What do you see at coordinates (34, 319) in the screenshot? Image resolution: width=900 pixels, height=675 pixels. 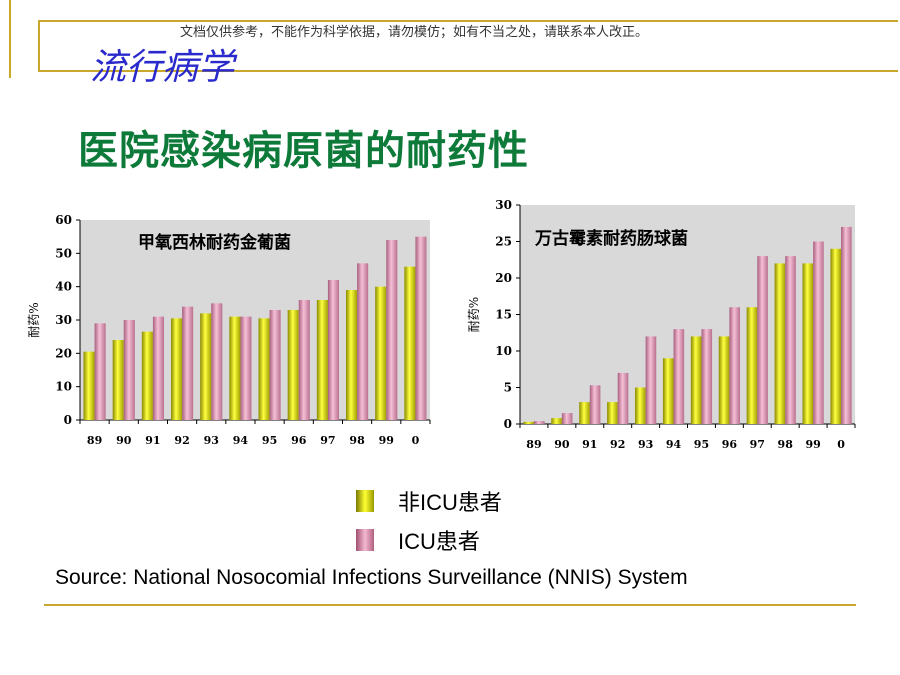 I see `y-axis-label: 耐药%` at bounding box center [34, 319].